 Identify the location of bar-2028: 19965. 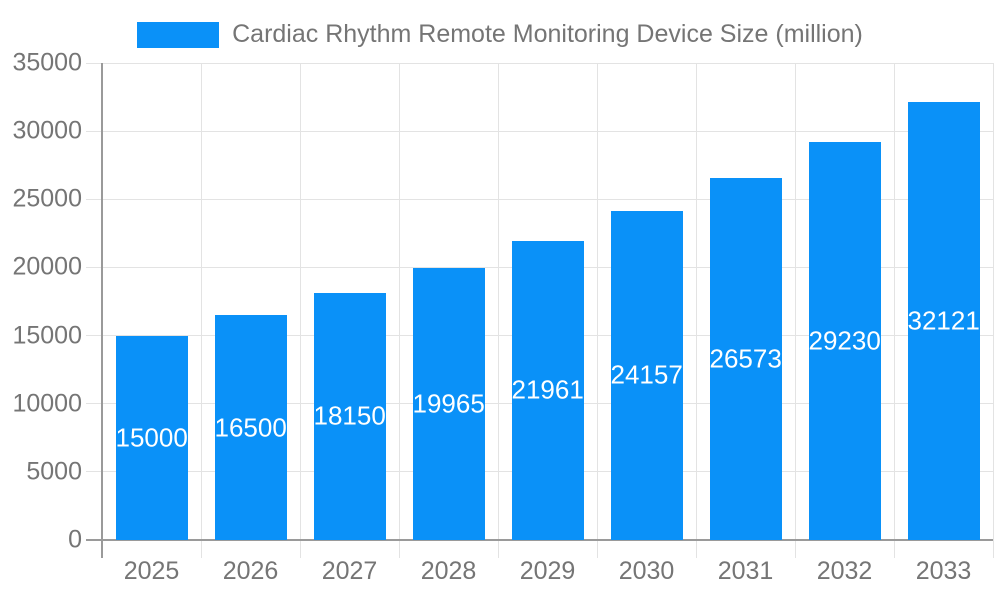
(448, 403).